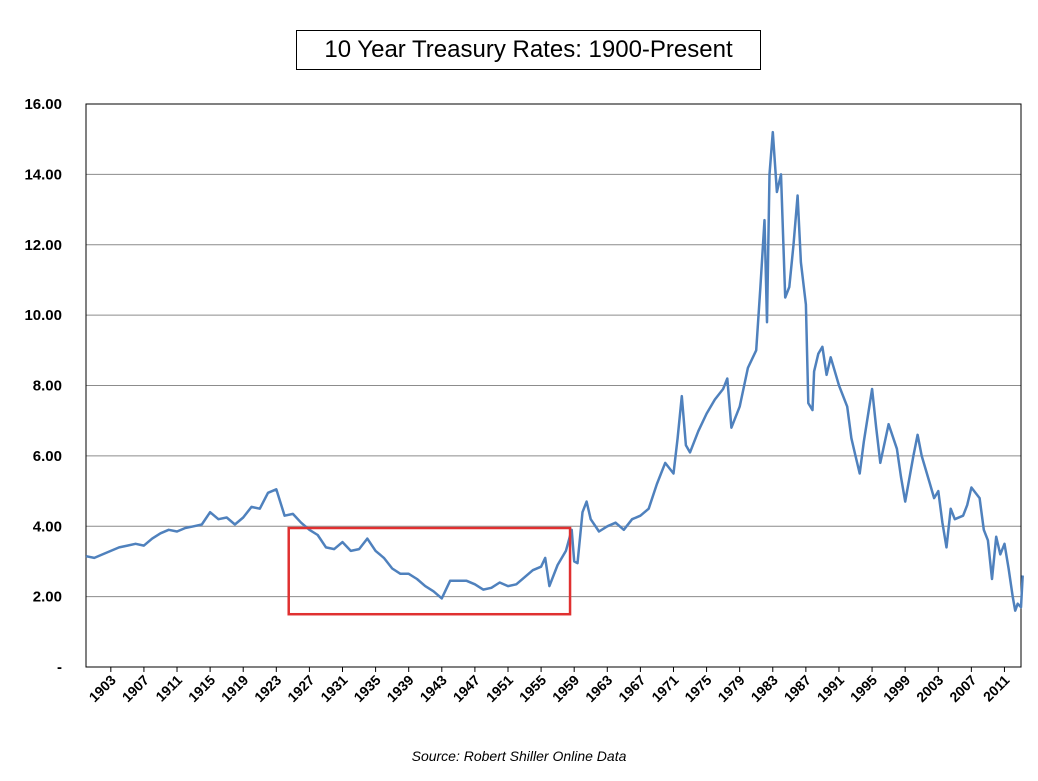 The width and height of the screenshot is (1038, 781). What do you see at coordinates (201, 688) in the screenshot?
I see `x-tick-label: 1915` at bounding box center [201, 688].